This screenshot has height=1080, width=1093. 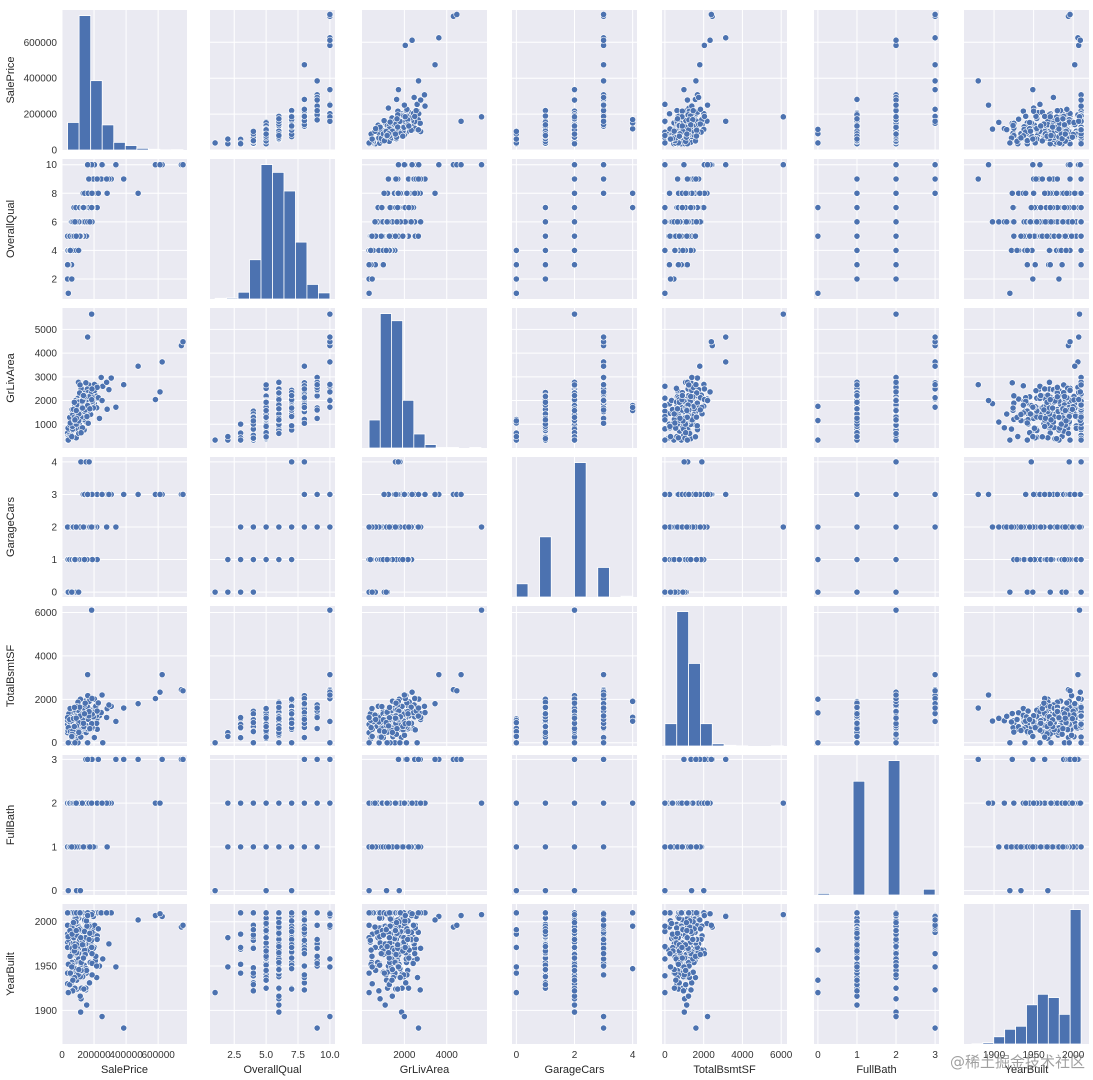 What do you see at coordinates (574, 378) in the screenshot?
I see `panel-GrLivArea-vs-GarageCars` at bounding box center [574, 378].